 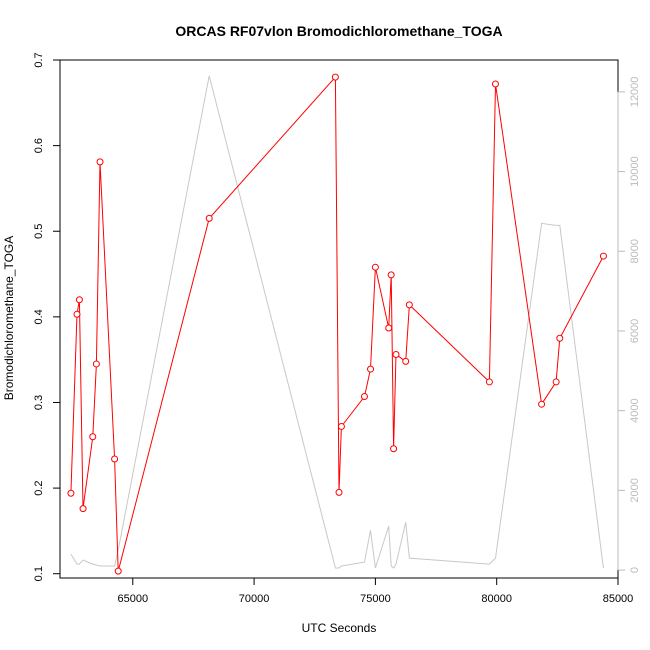 What do you see at coordinates (339, 628) in the screenshot?
I see `x-axis-label: UTC Seconds` at bounding box center [339, 628].